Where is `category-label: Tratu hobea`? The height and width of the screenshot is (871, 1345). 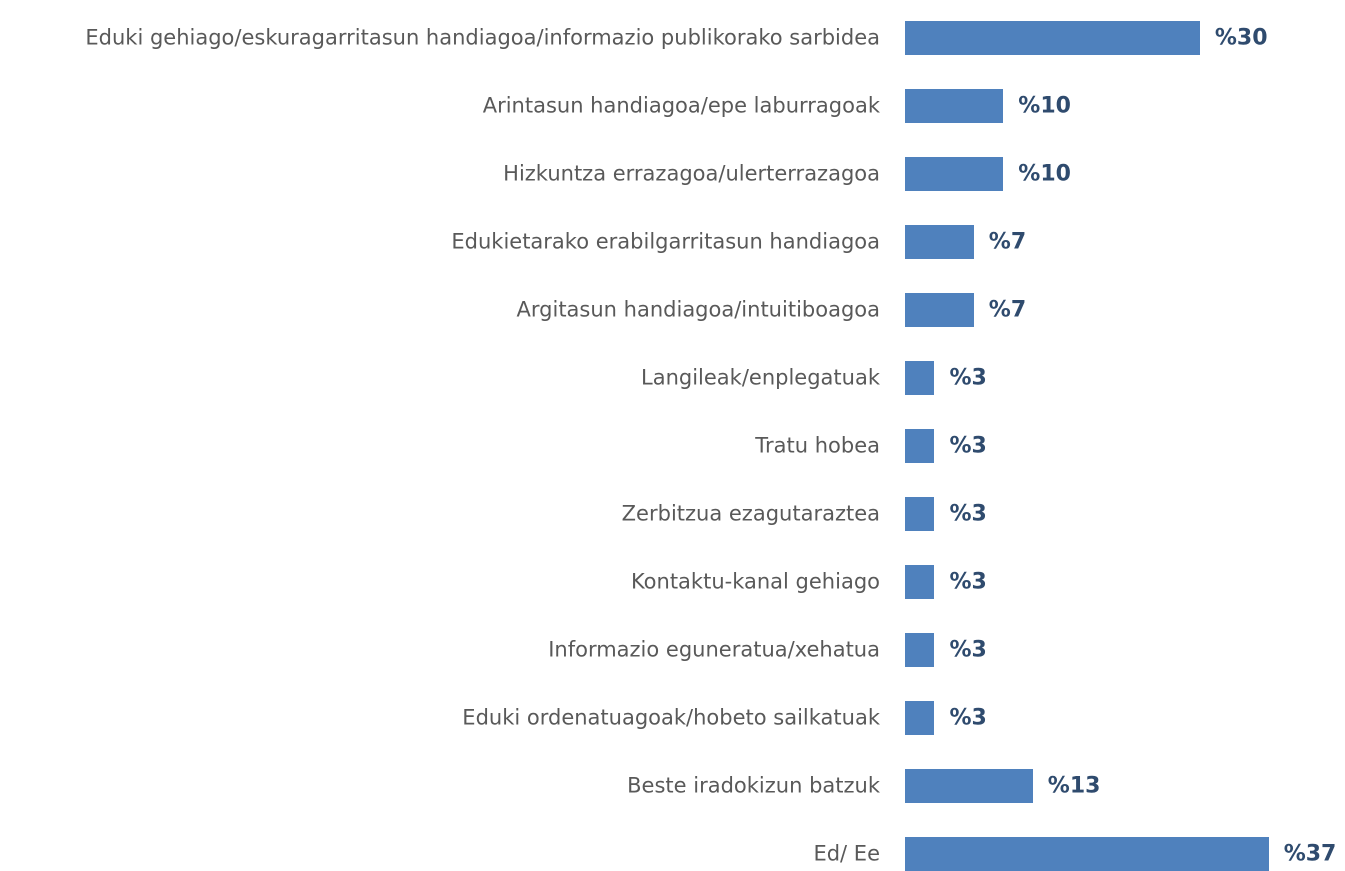 category-label: Tratu hobea is located at coordinates (817, 445).